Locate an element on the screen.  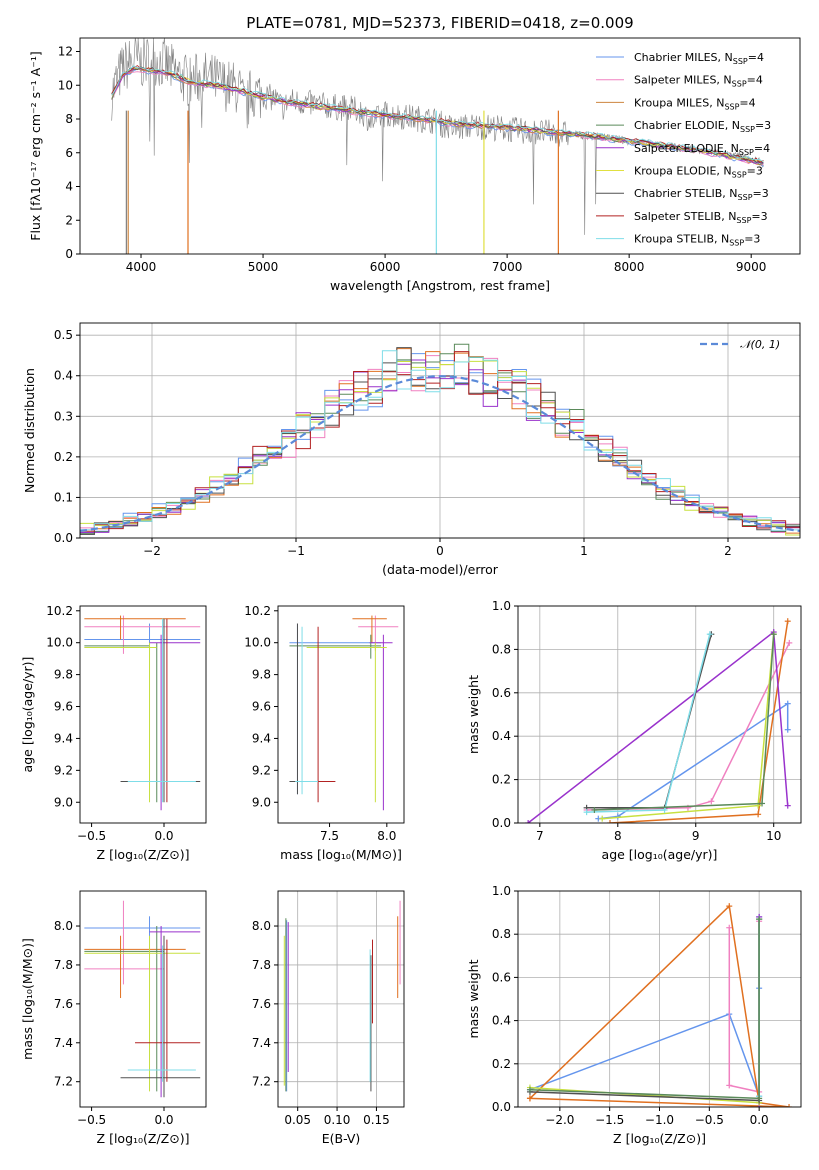
legend-label-6: Kroupa ELODIE, NSSP=3 is located at coordinates (698, 172).